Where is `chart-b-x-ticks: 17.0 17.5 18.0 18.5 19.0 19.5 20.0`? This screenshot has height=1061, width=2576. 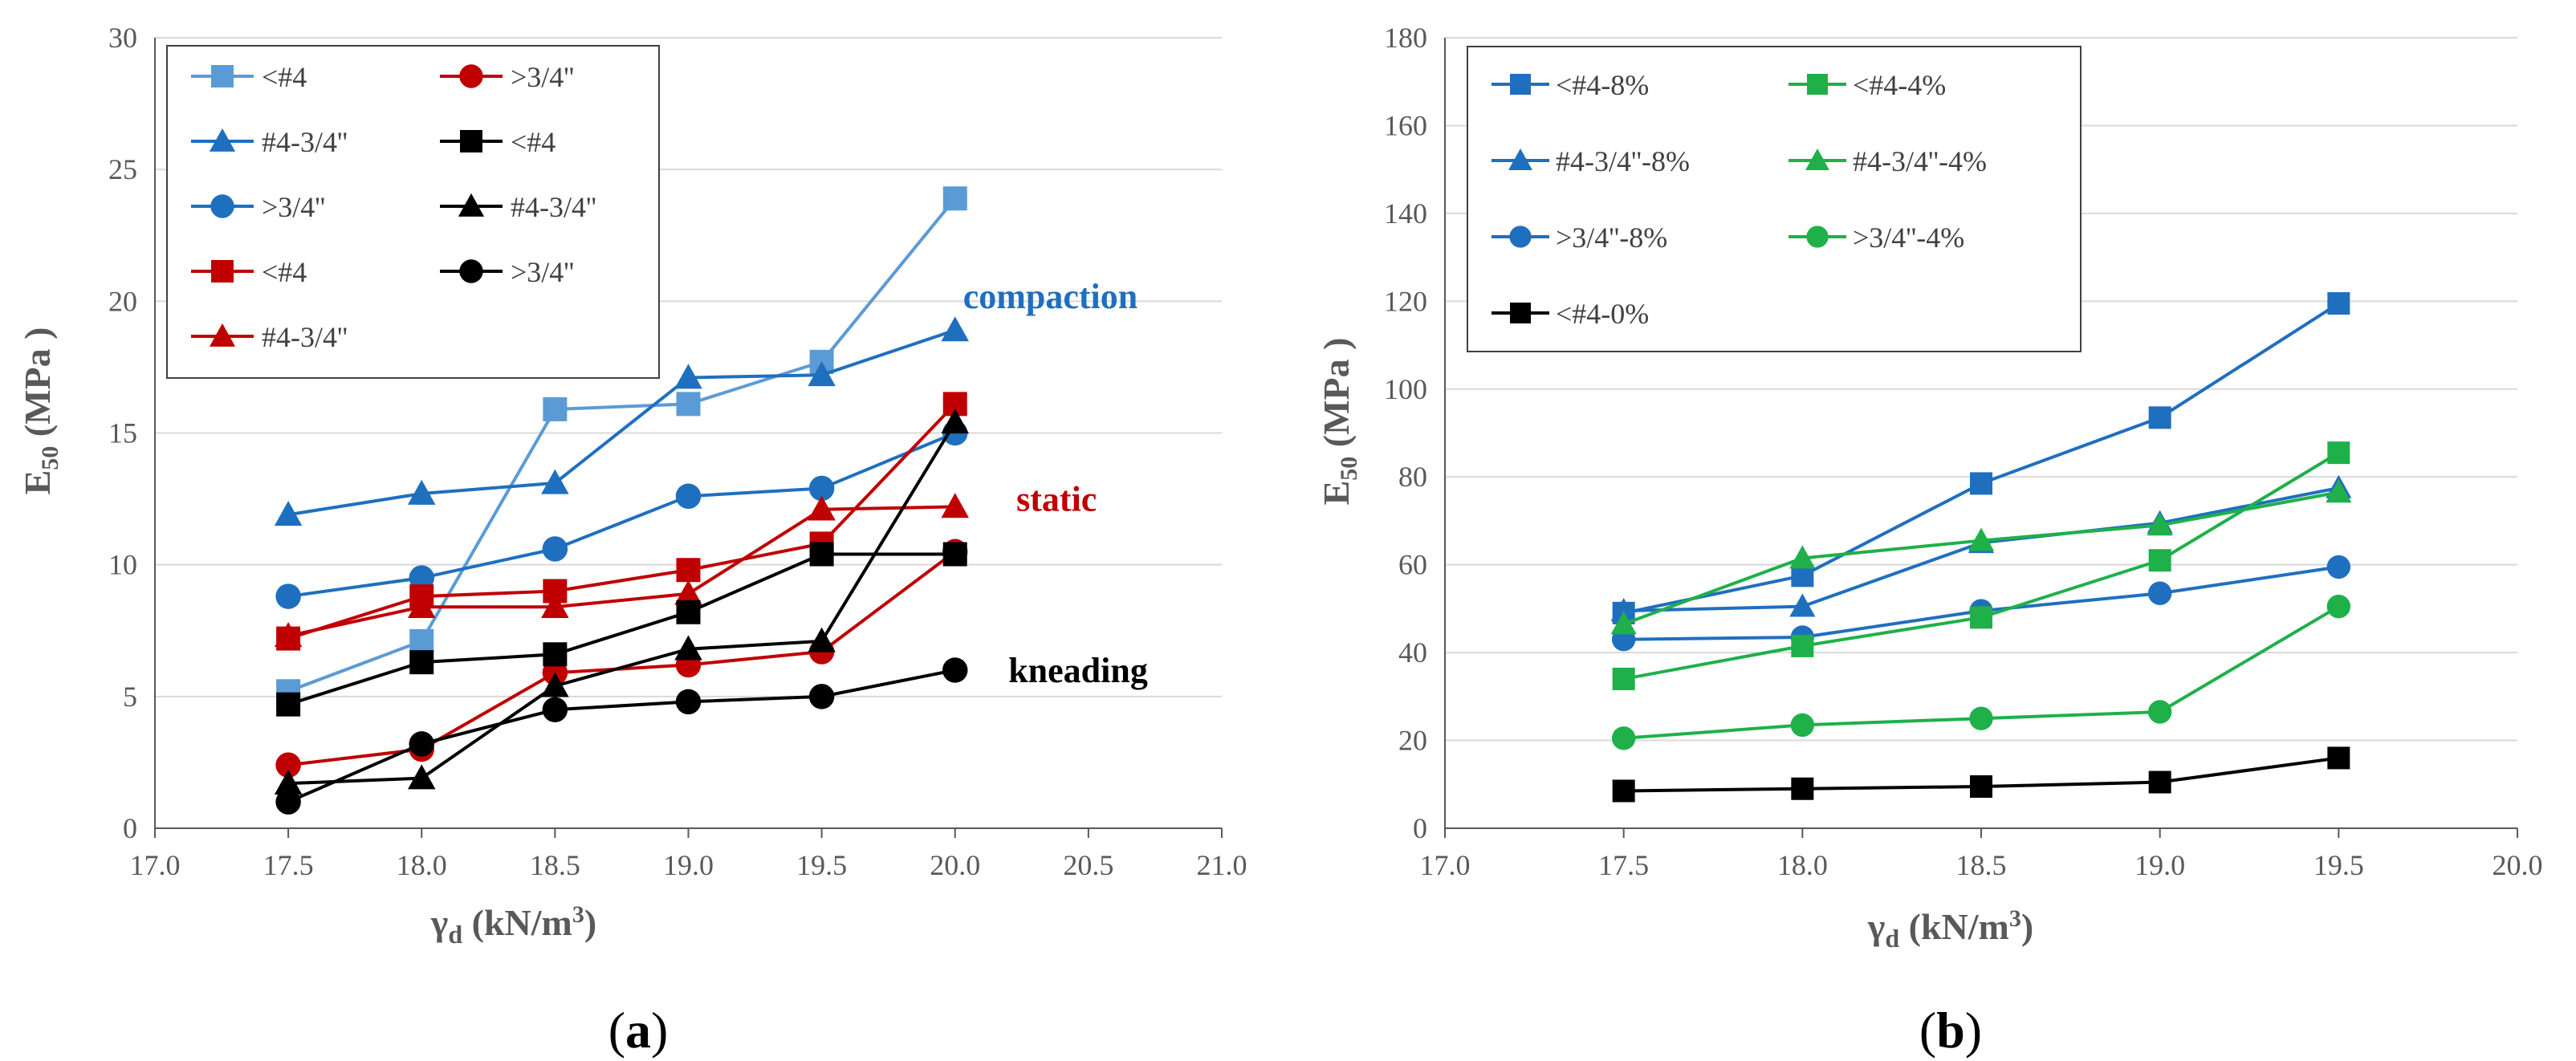 chart-b-x-ticks: 17.0 17.5 18.0 18.5 19.0 19.5 20.0 is located at coordinates (1982, 865).